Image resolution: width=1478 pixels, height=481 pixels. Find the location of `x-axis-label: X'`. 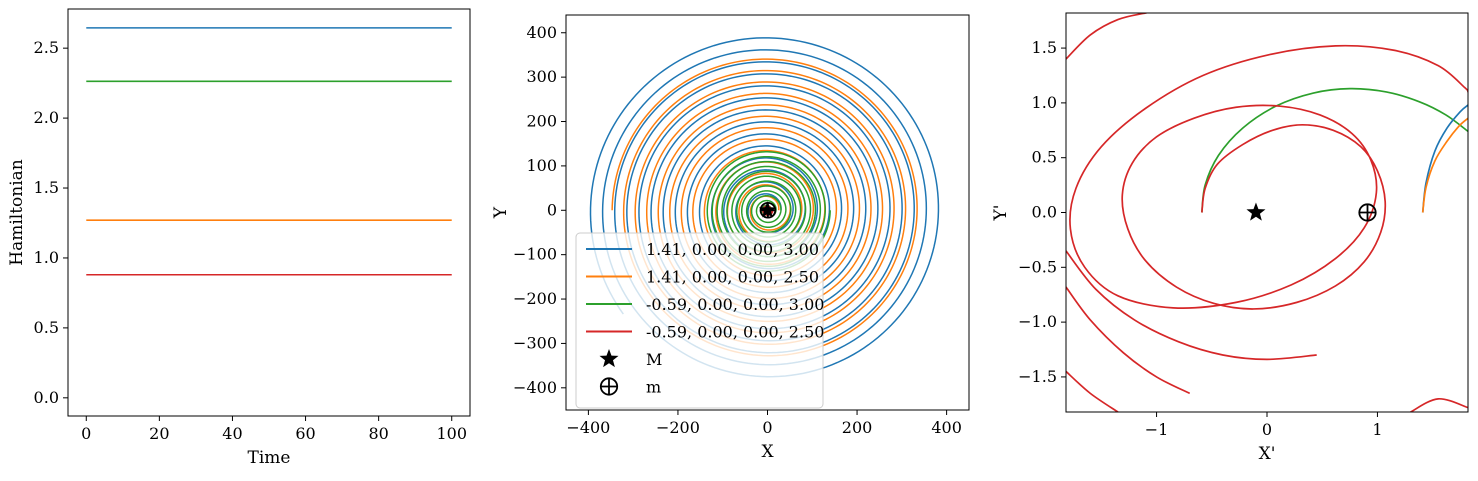

x-axis-label: X' is located at coordinates (1267, 454).